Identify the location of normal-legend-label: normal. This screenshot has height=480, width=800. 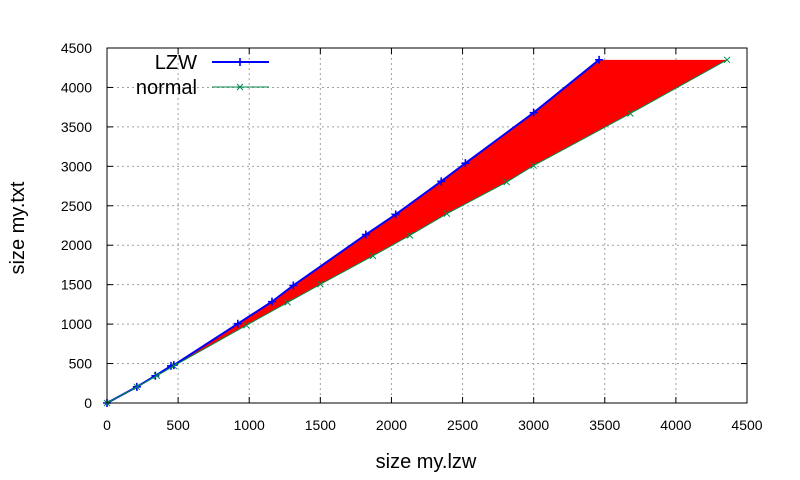
(166, 88).